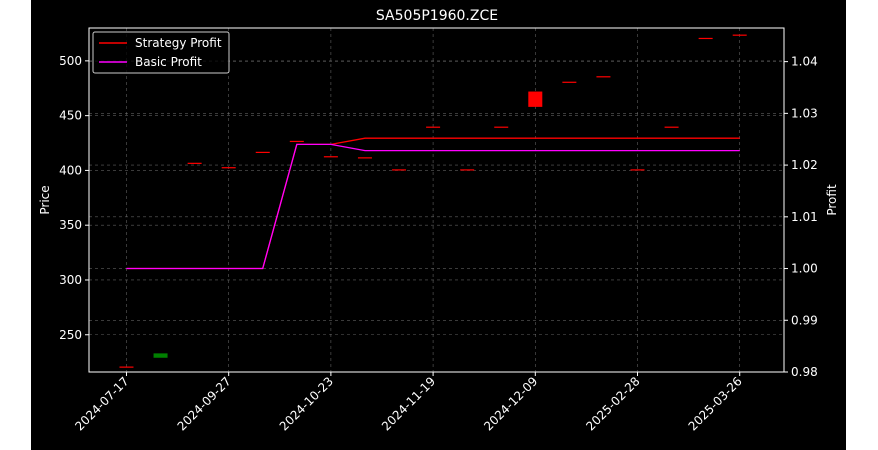 The width and height of the screenshot is (878, 450). I want to click on left-tick-label: 300, so click(70, 280).